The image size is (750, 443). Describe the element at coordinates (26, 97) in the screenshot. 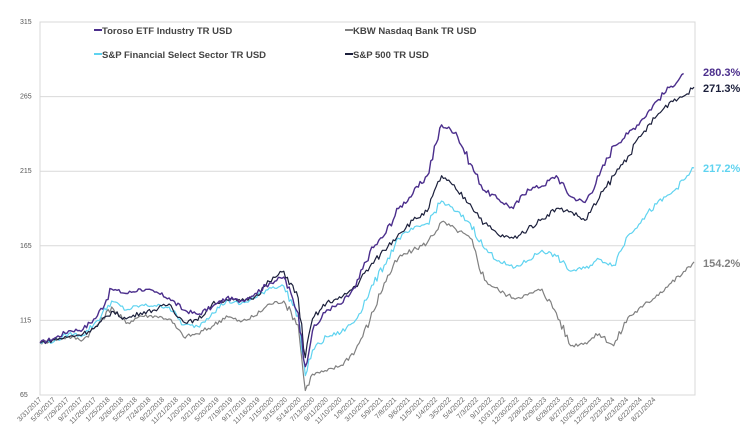

I see `y-tick-label: 265` at that location.